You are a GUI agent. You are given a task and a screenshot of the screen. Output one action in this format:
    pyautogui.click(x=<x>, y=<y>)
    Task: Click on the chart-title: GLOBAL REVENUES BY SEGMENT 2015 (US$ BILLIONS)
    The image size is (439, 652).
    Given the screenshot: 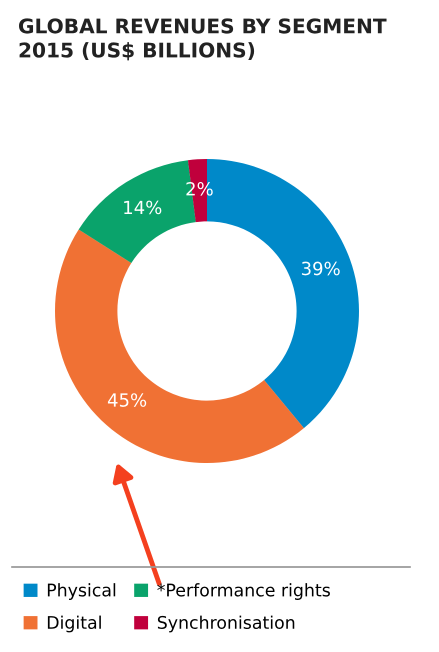 What is the action you would take?
    pyautogui.click(x=203, y=39)
    